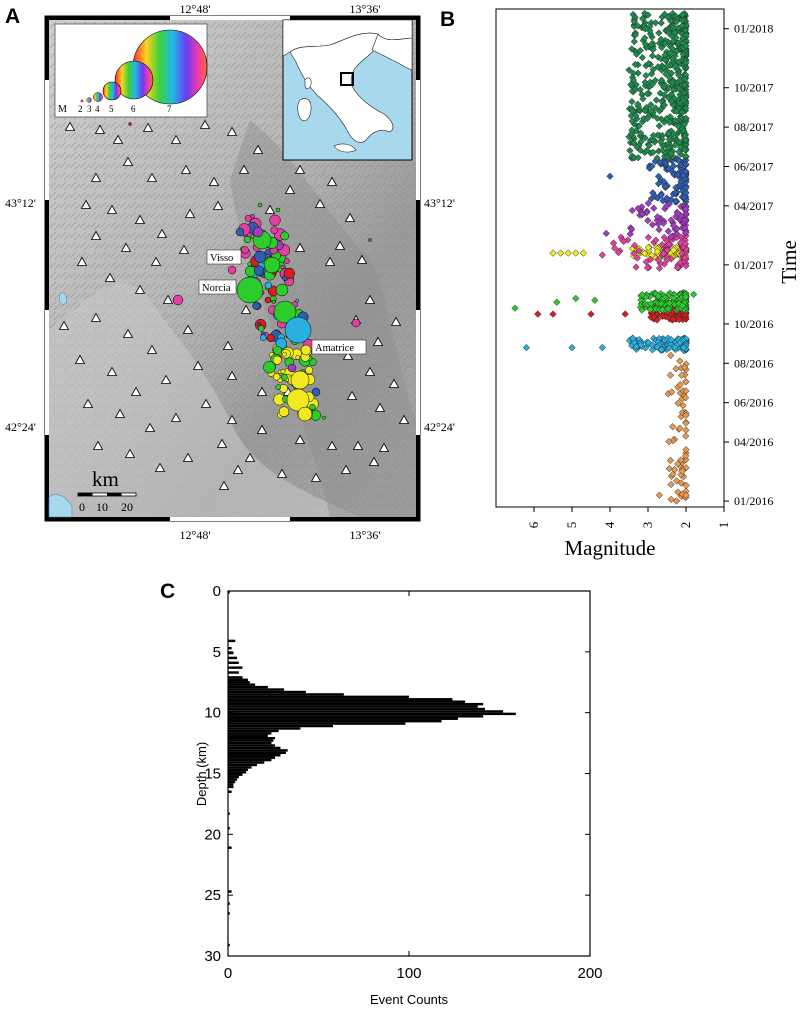 The height and width of the screenshot is (1013, 803). I want to click on panel-b-x-tick-label: 2, so click(685, 525).